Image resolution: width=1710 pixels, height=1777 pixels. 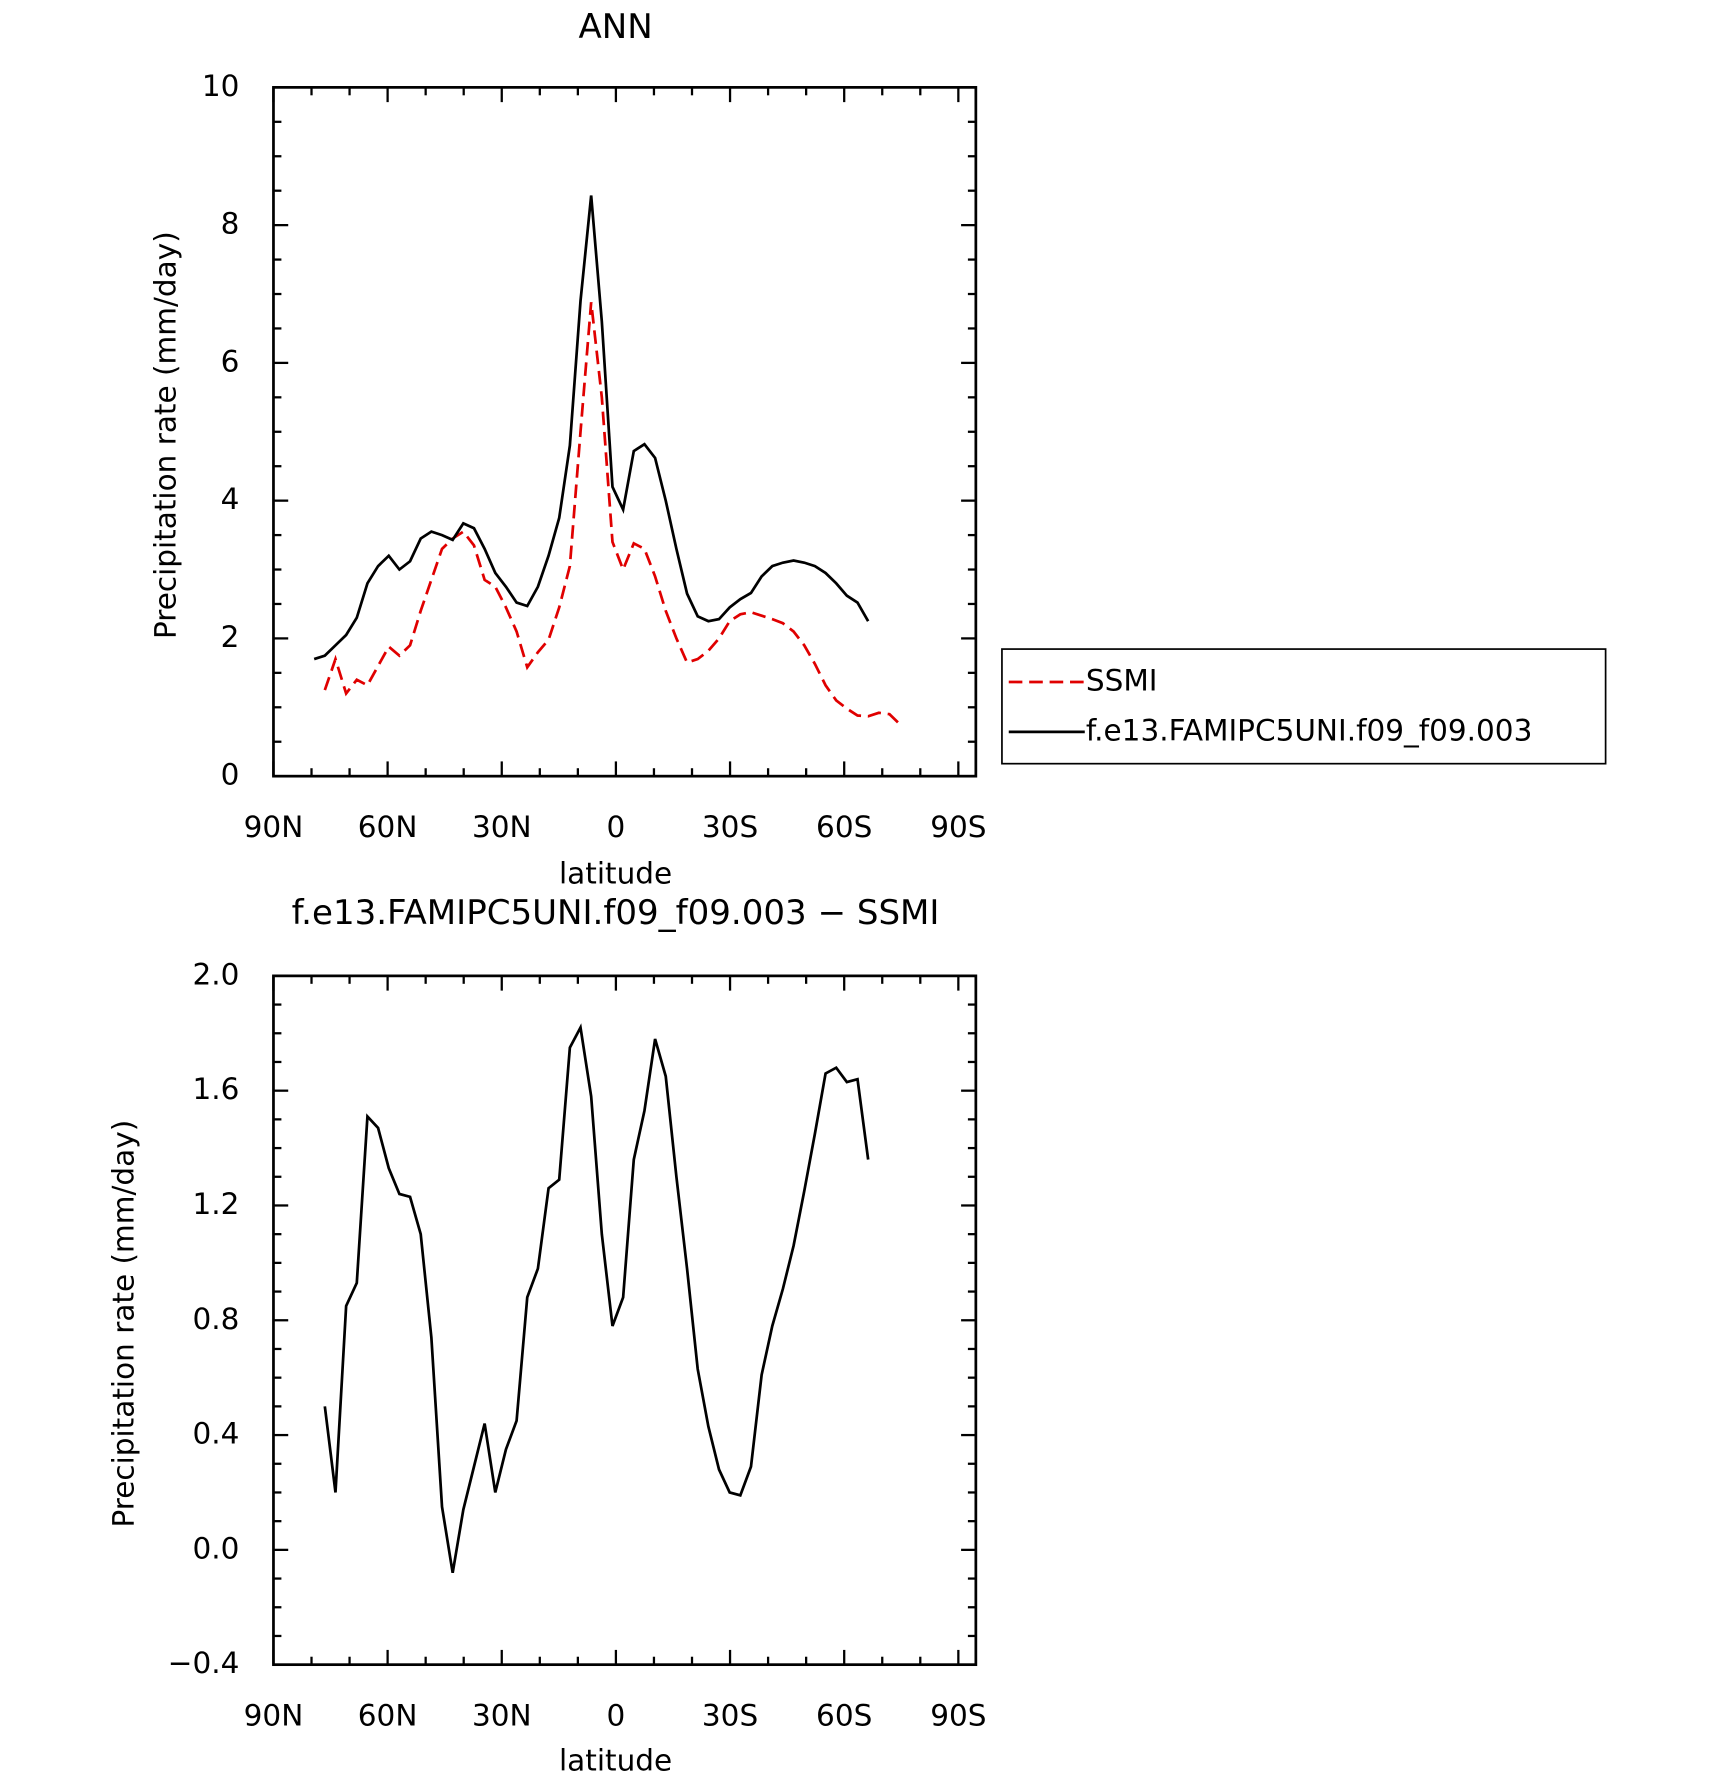 I want to click on y-tick-label: 2.0, so click(x=216, y=974).